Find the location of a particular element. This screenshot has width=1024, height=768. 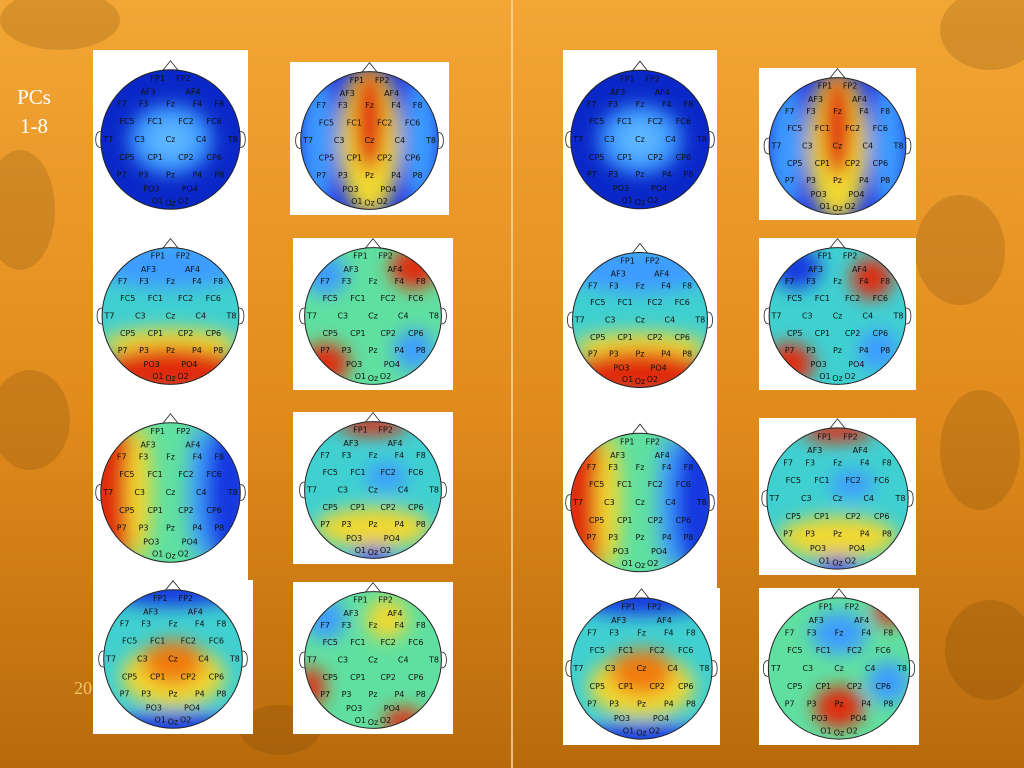

electrode-label: FC6 is located at coordinates (683, 121).